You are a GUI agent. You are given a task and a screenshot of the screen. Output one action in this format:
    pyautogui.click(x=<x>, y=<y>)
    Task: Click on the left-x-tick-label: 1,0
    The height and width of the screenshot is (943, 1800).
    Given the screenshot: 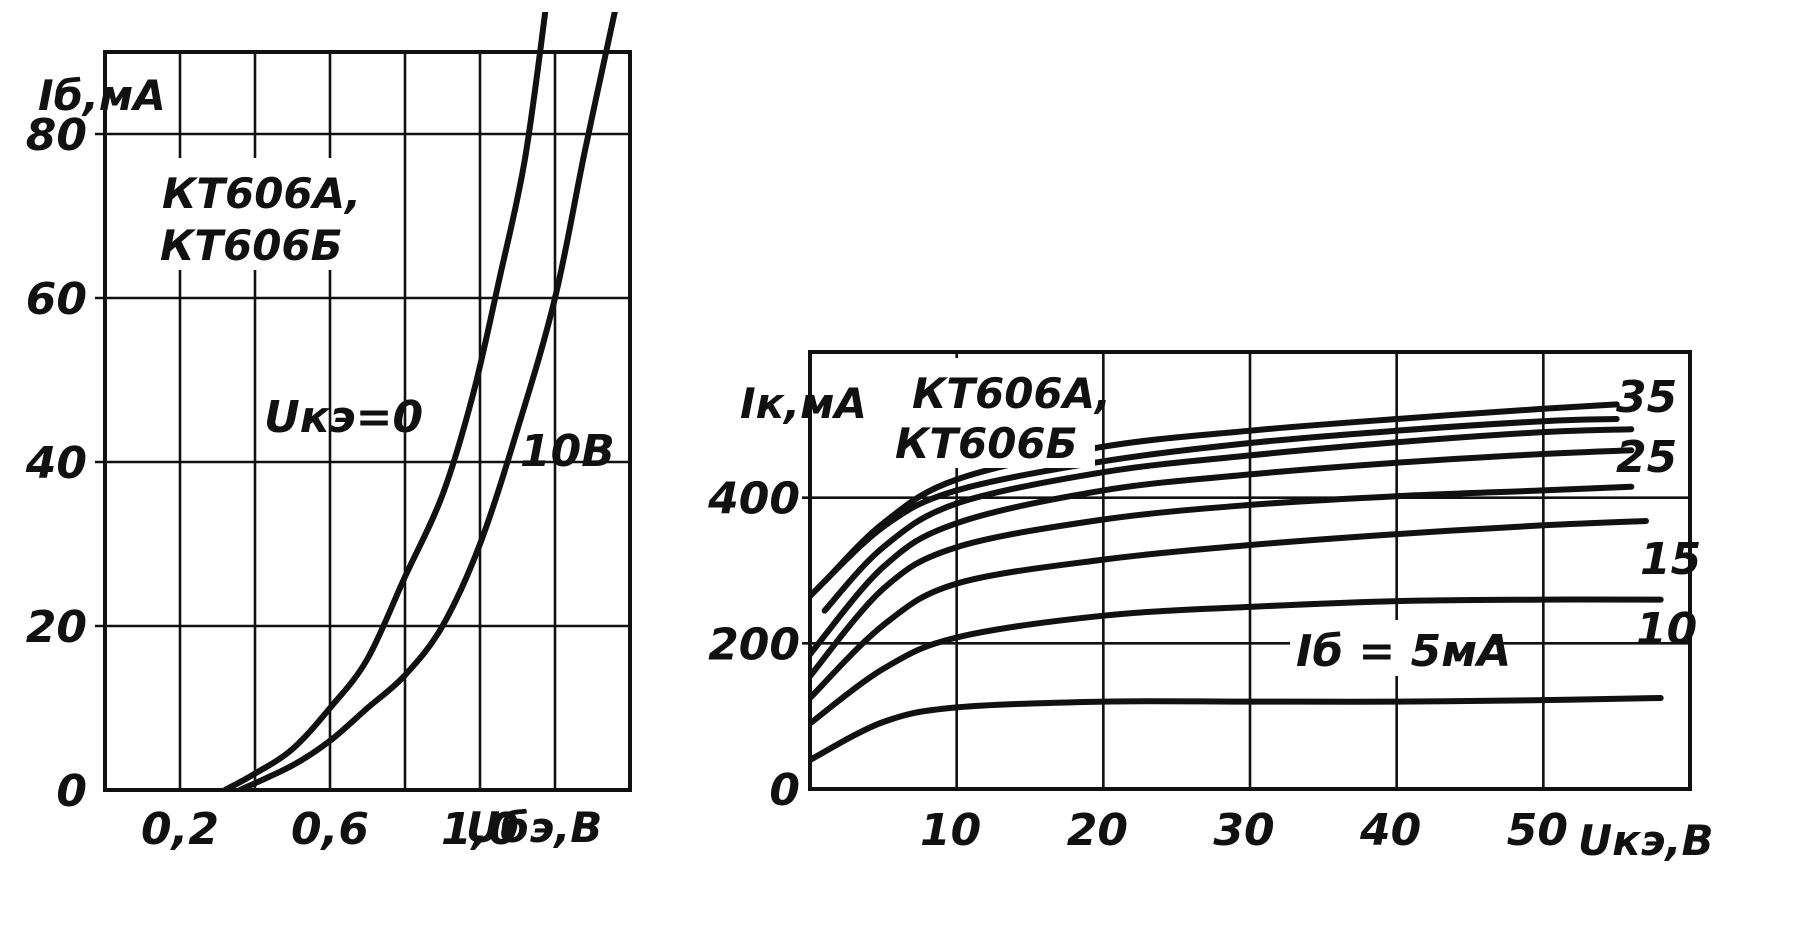 What is the action you would take?
    pyautogui.click(x=480, y=829)
    